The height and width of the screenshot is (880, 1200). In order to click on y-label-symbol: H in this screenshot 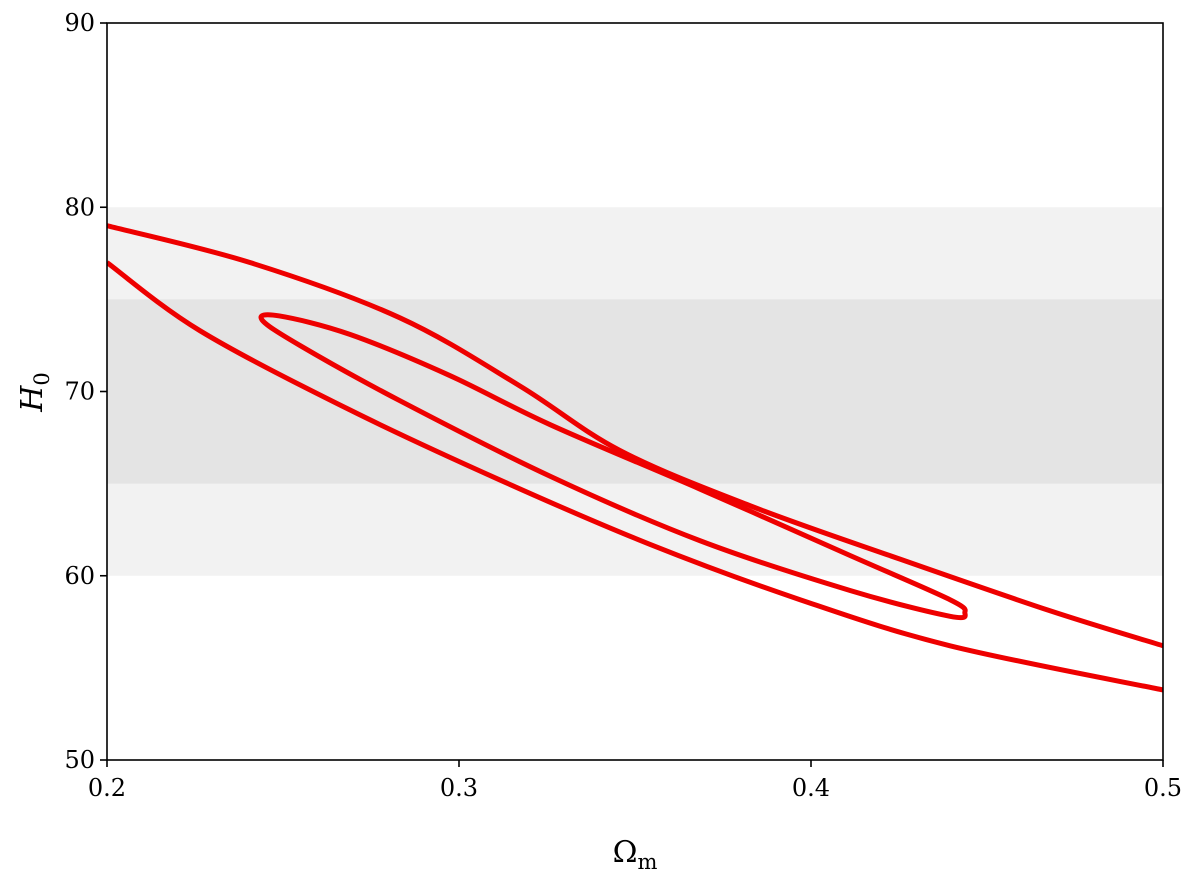, I will do `click(32, 399)`.